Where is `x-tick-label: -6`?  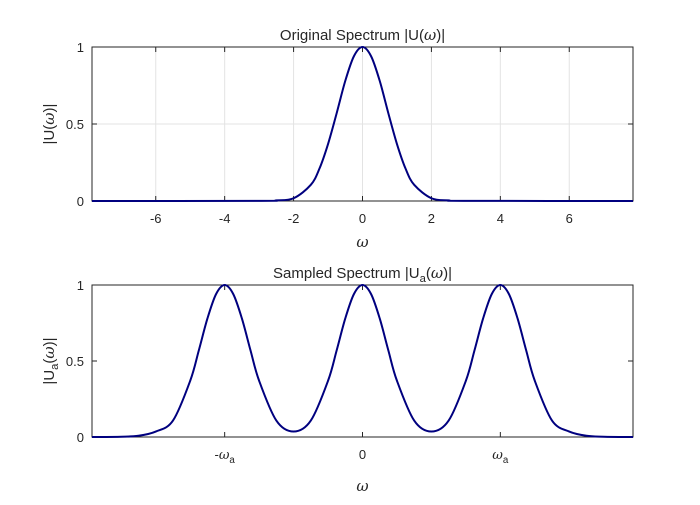 x-tick-label: -6 is located at coordinates (156, 218).